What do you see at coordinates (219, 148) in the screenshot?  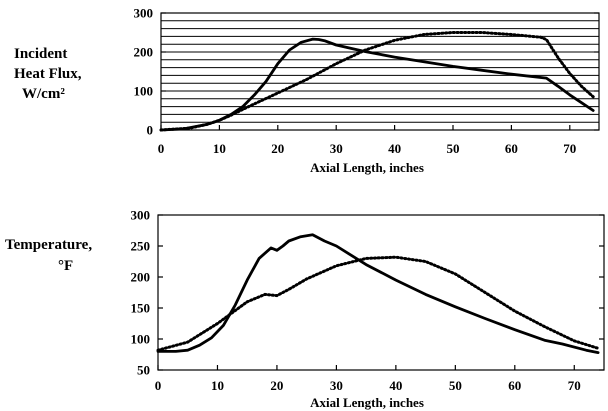 I see `heat-flux-xtick-label: 10` at bounding box center [219, 148].